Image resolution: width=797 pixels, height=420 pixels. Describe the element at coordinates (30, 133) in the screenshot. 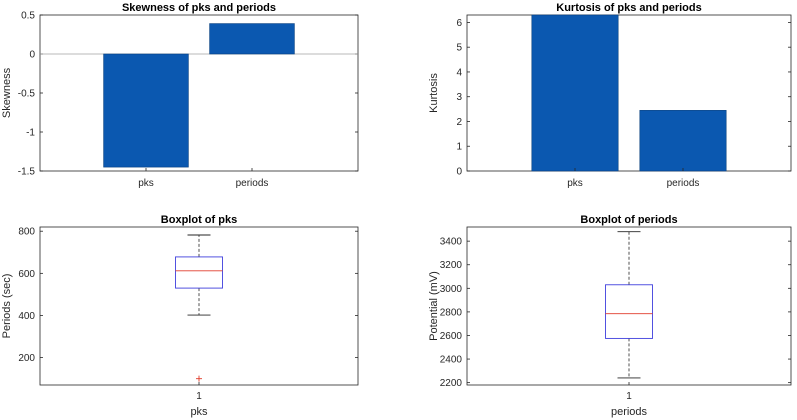

I see `y-tick-label: -1` at that location.